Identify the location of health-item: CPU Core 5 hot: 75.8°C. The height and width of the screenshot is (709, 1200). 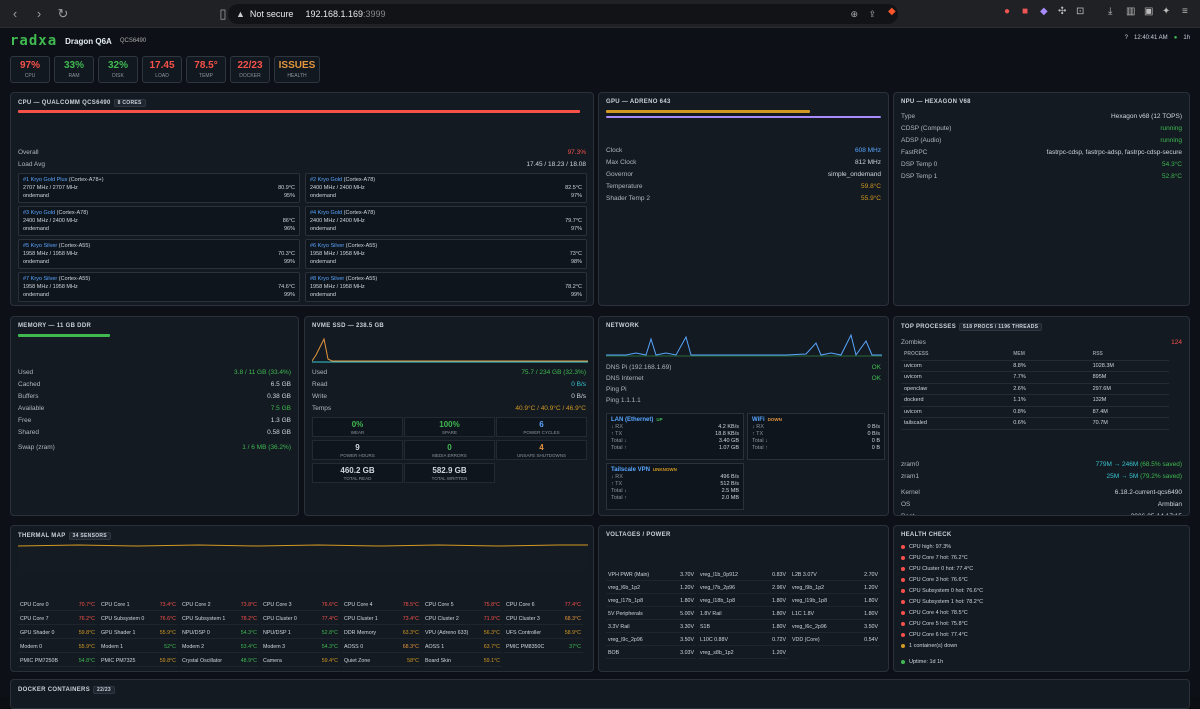
(934, 624).